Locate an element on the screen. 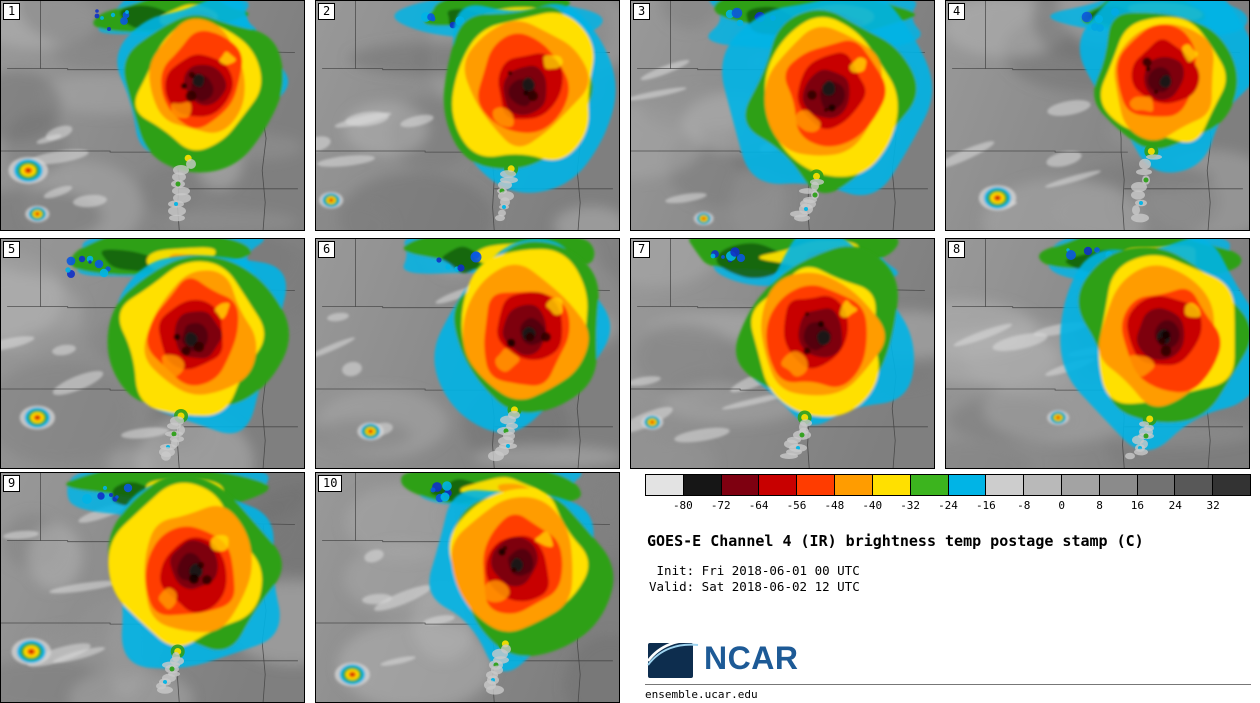  colorbar-tick: -64 is located at coordinates (758, 505).